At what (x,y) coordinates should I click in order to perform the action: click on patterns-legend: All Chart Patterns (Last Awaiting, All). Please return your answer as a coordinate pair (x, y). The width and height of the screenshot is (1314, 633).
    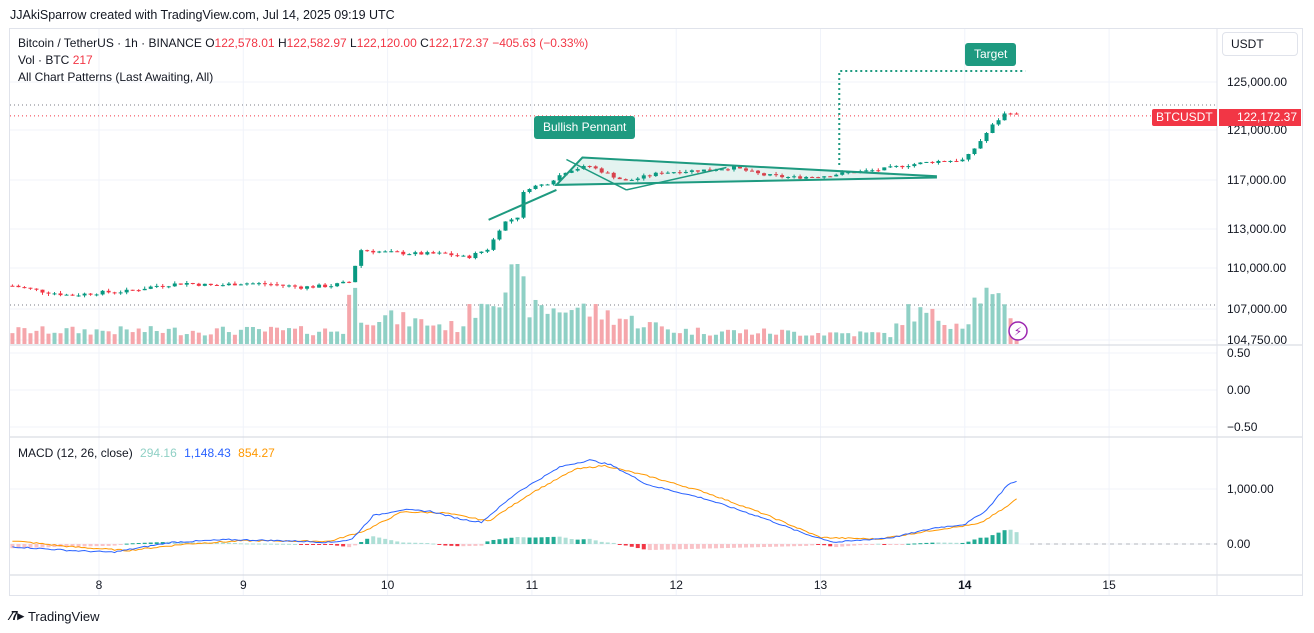
    Looking at the image, I should click on (116, 77).